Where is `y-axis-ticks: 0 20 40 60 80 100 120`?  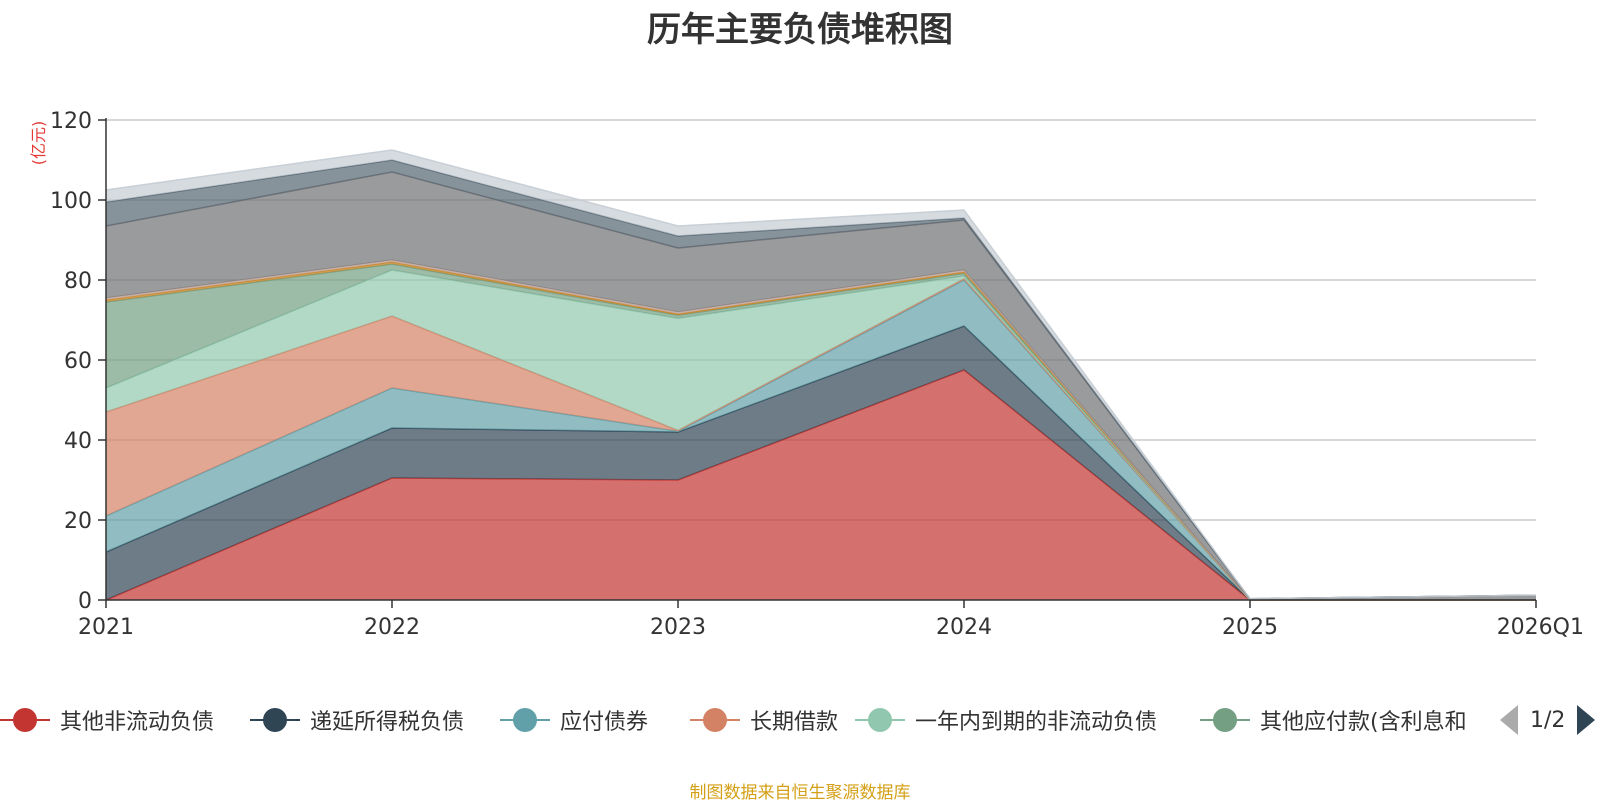
y-axis-ticks: 0 20 40 60 80 100 120 is located at coordinates (78, 361).